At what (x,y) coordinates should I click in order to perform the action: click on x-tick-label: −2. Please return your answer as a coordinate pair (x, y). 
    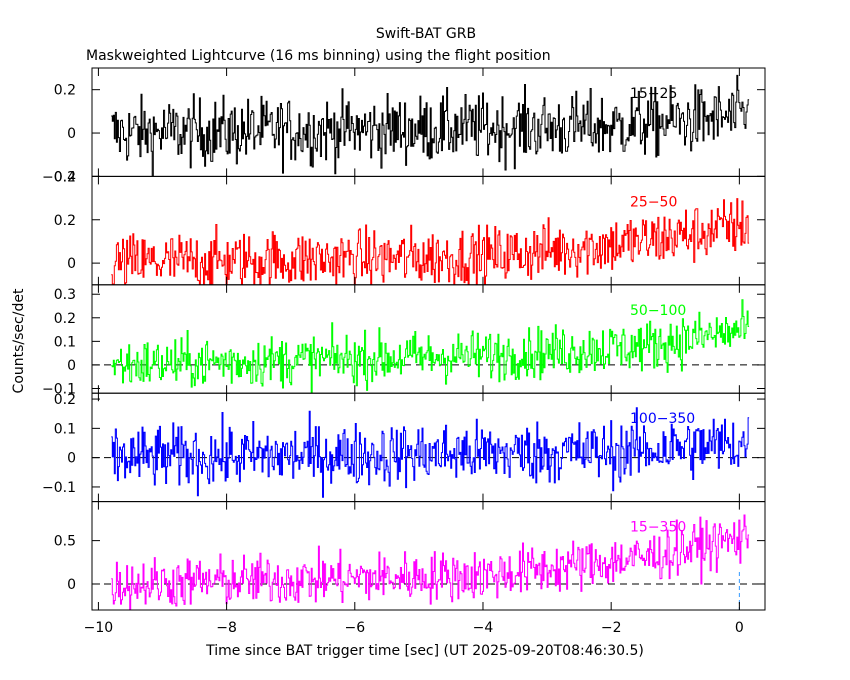
    Looking at the image, I should click on (611, 628).